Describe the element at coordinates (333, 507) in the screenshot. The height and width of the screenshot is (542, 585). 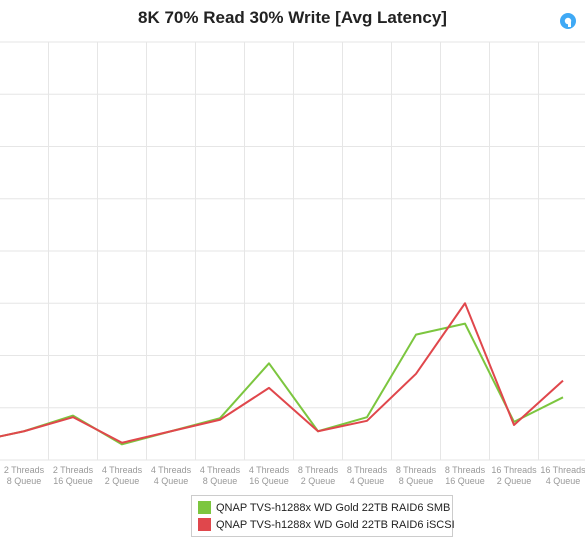
I see `legend-label-smb: QNAP TVS-h1288x WD Gold 22TB RAID6 SMB` at that location.